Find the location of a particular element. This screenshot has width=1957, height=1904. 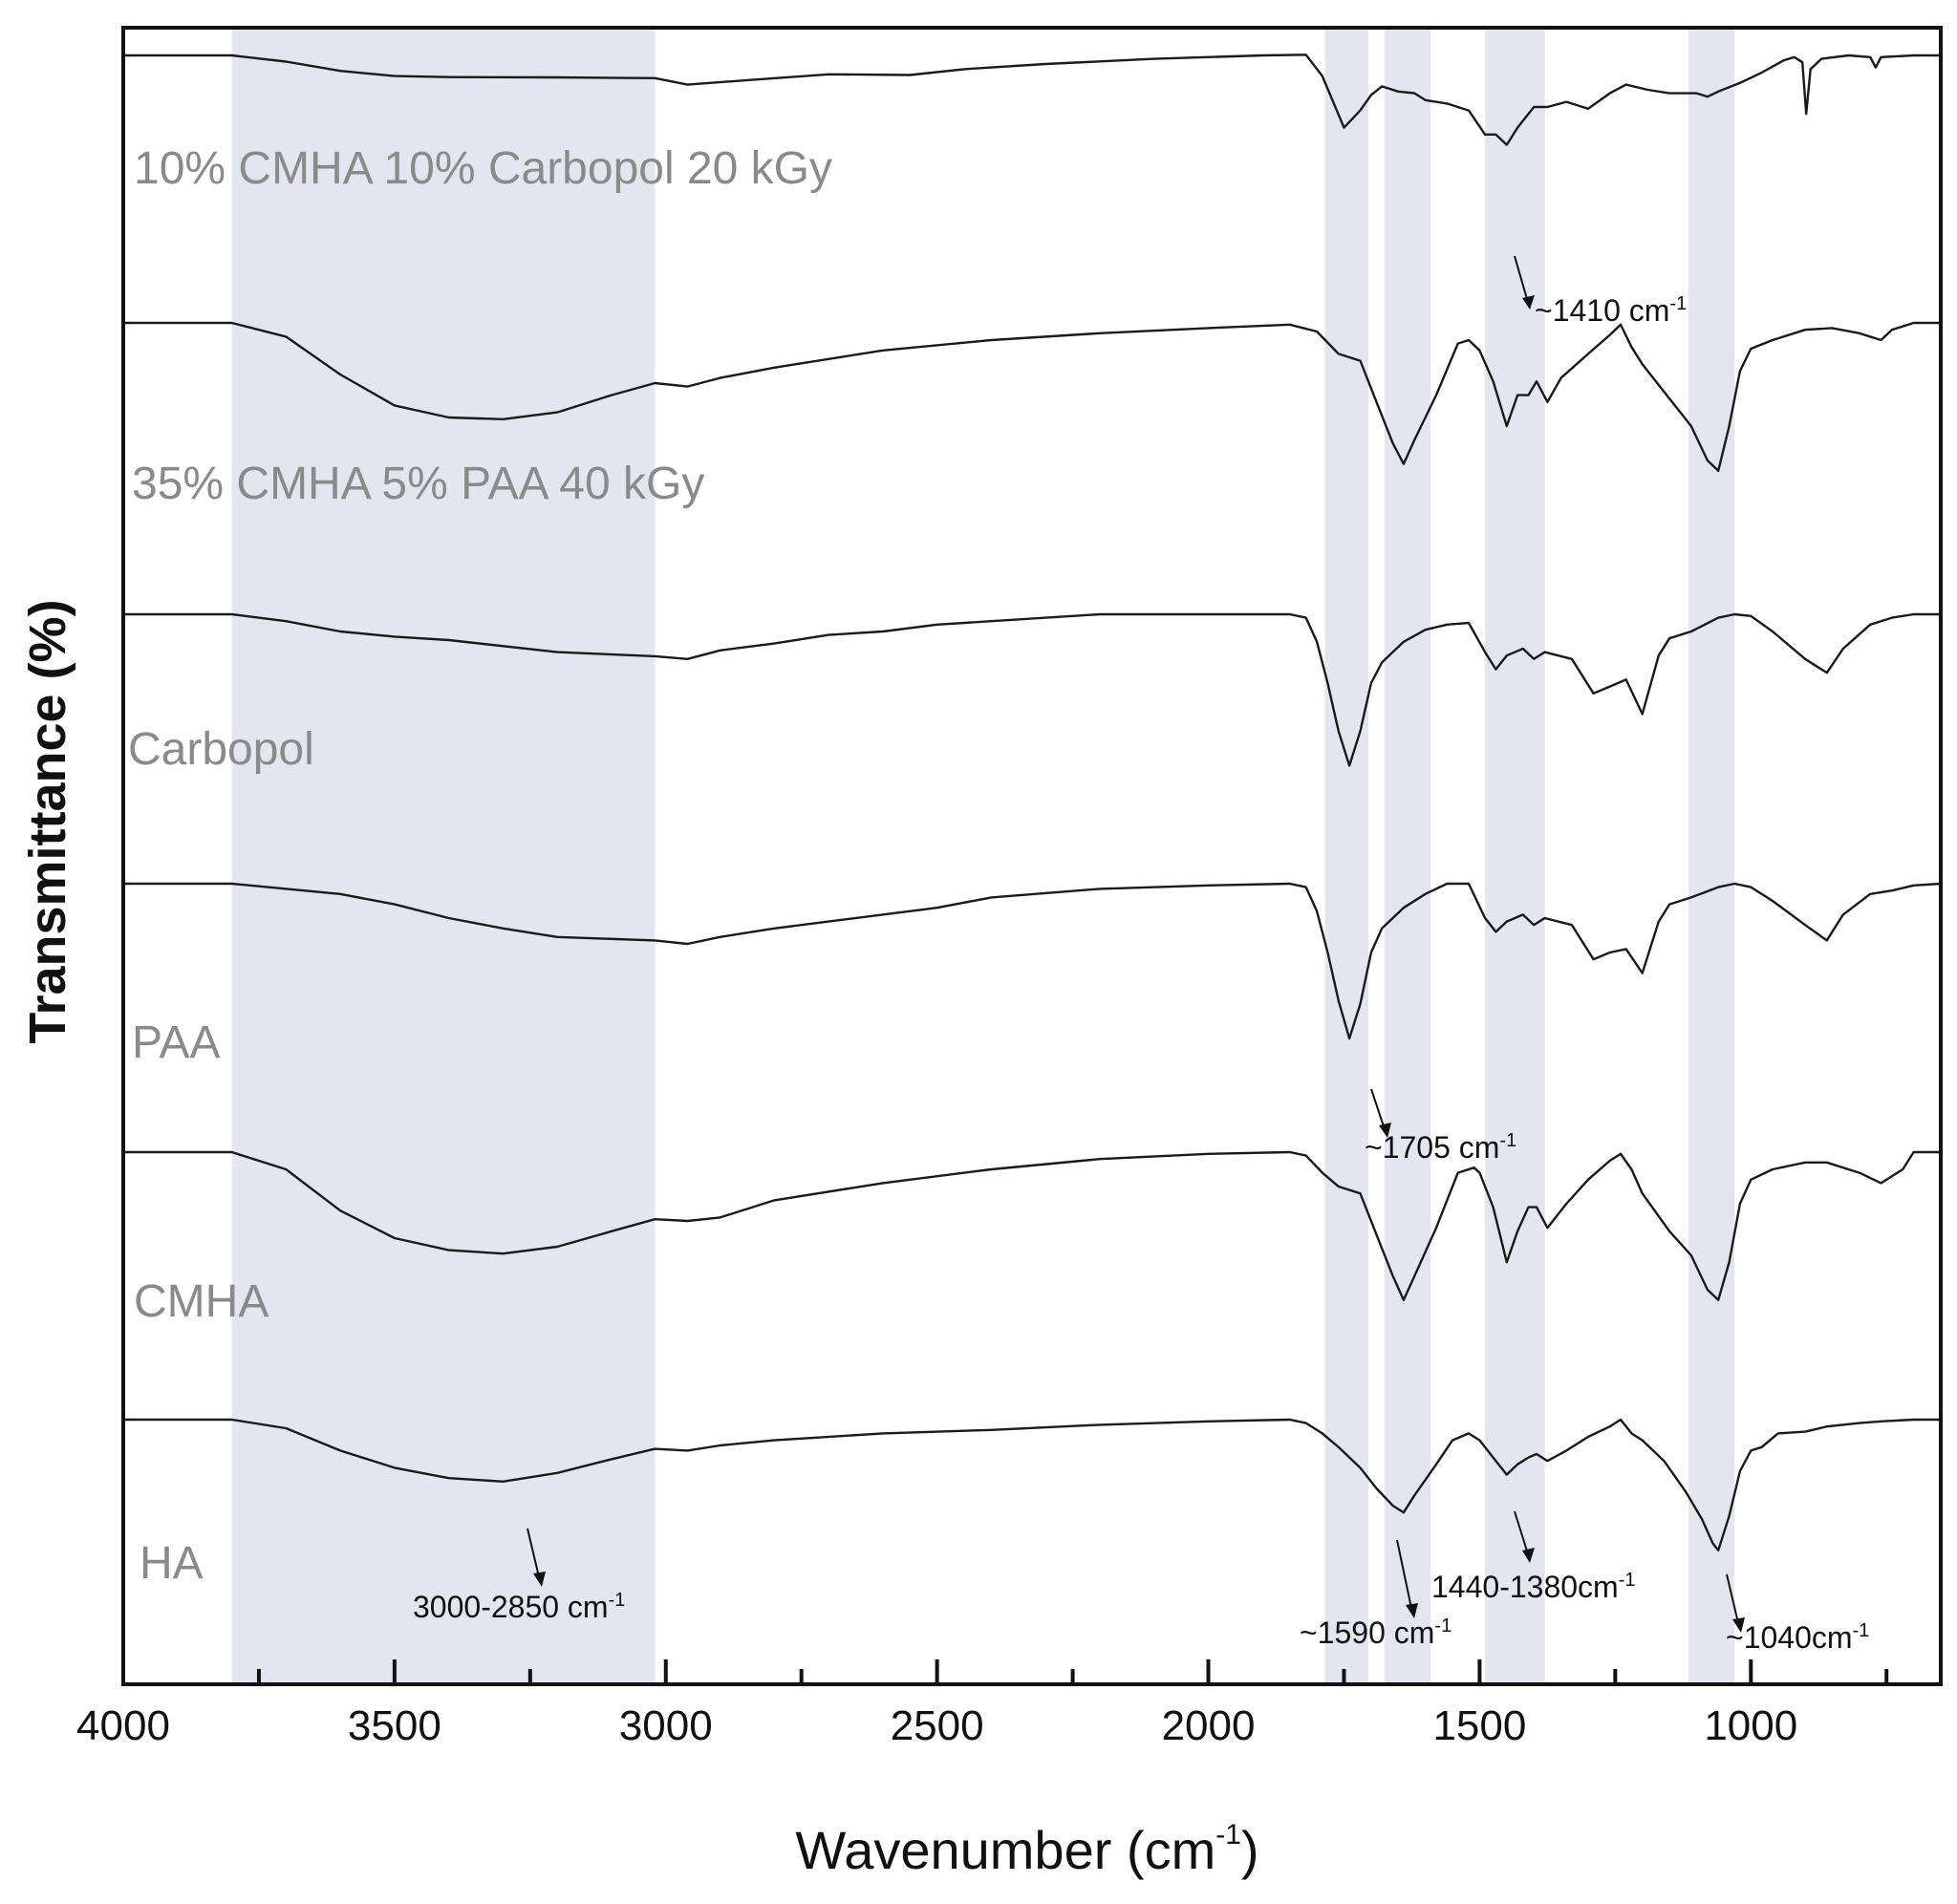

annotation-1705: ~1705 cm-1 is located at coordinates (1440, 1147).